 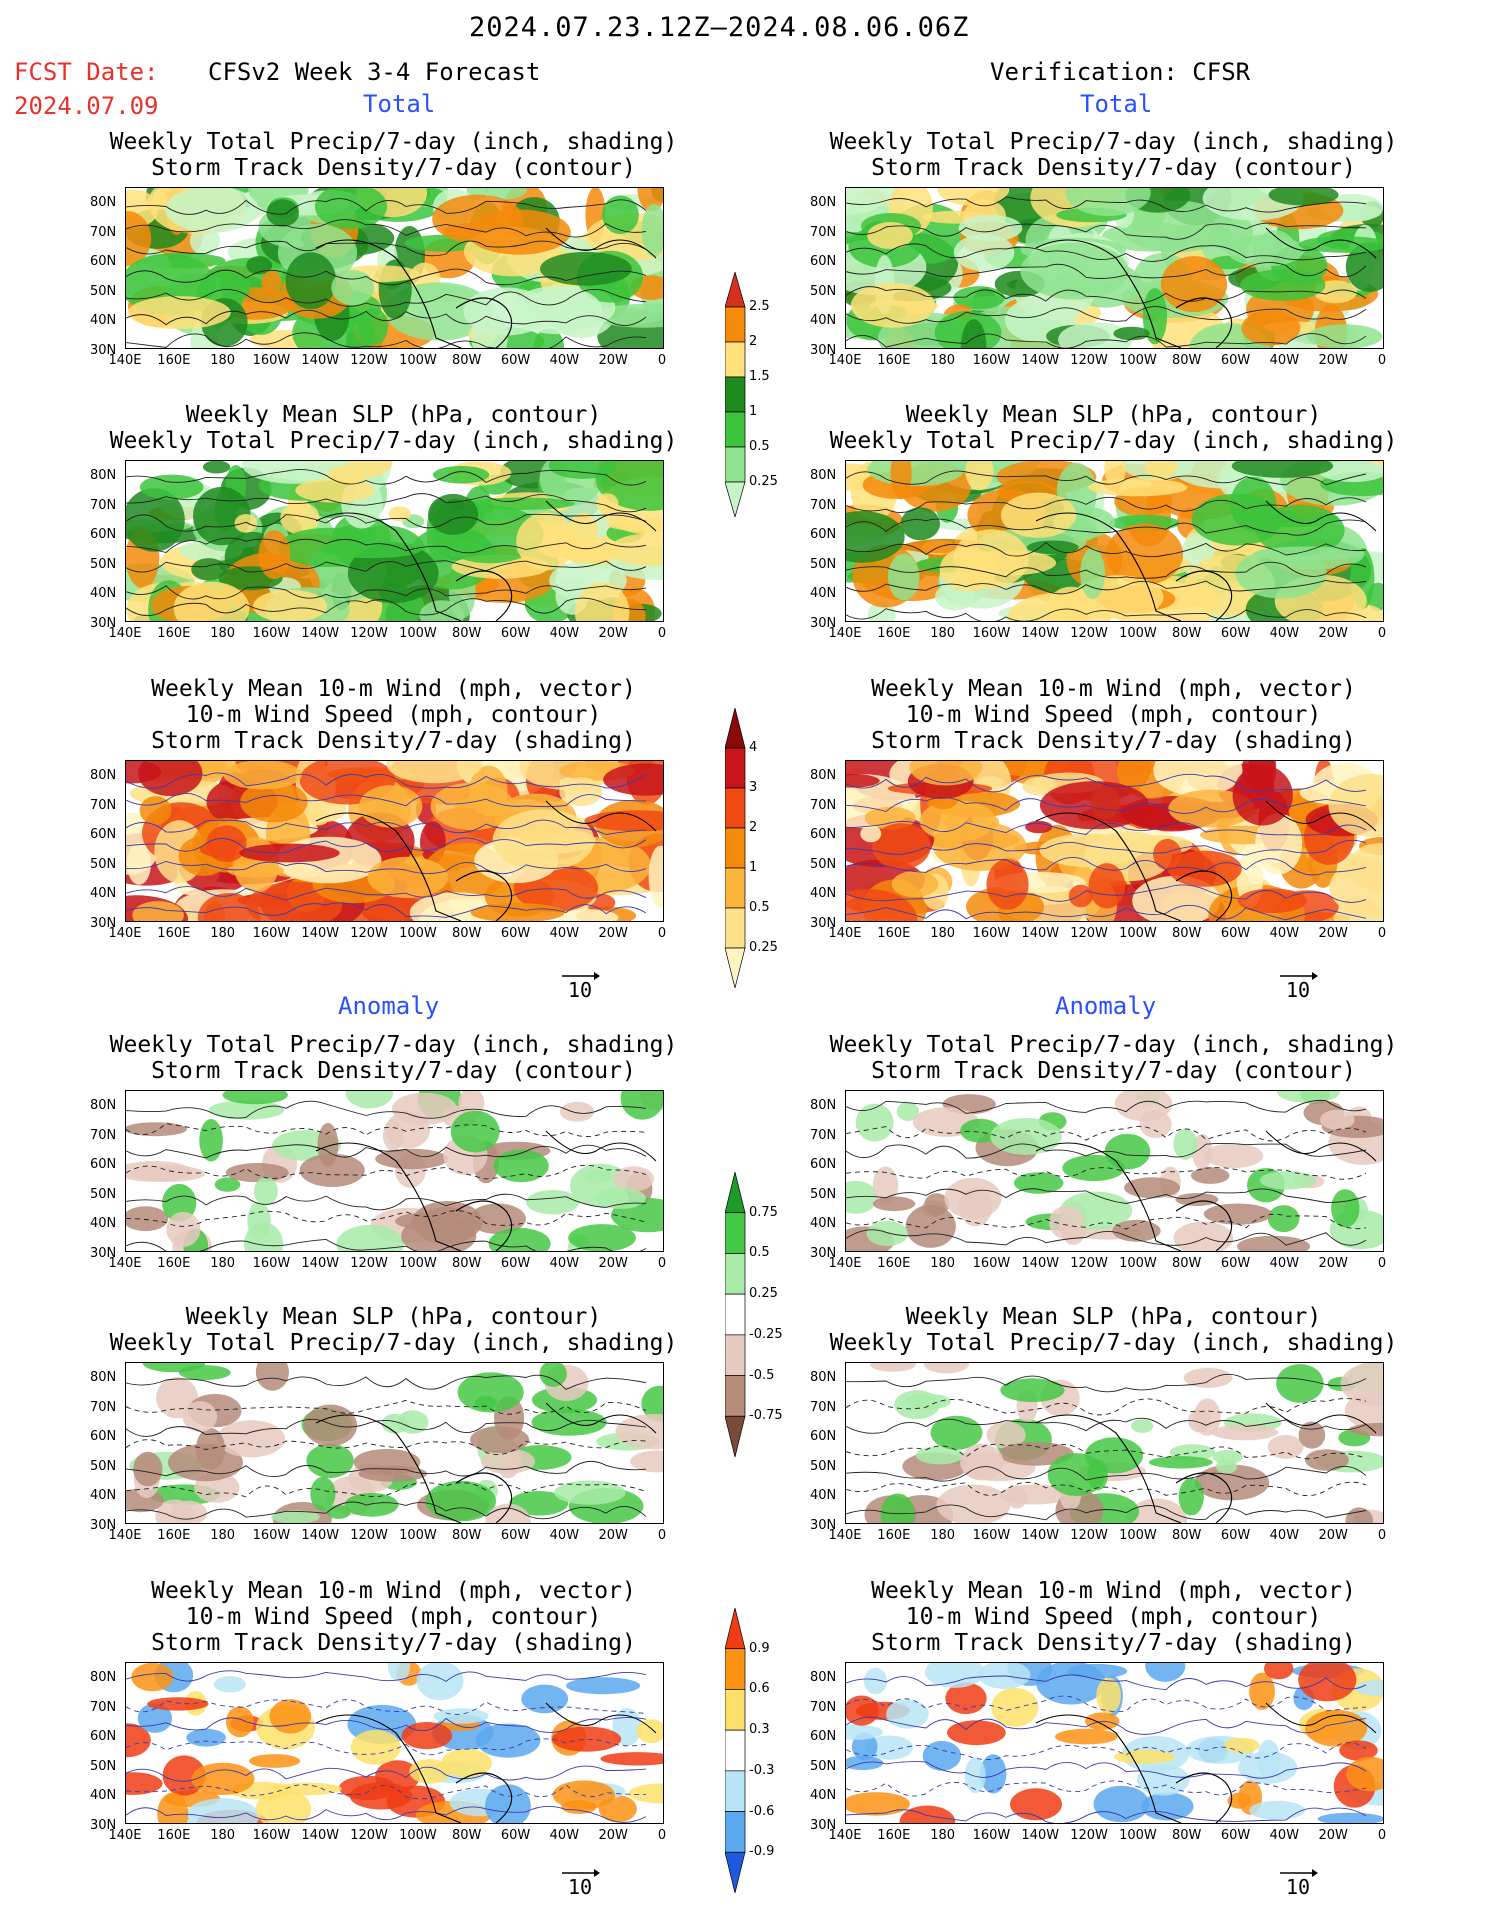 I want to click on colorbar-storm_total-label: 0.5, so click(x=759, y=907).